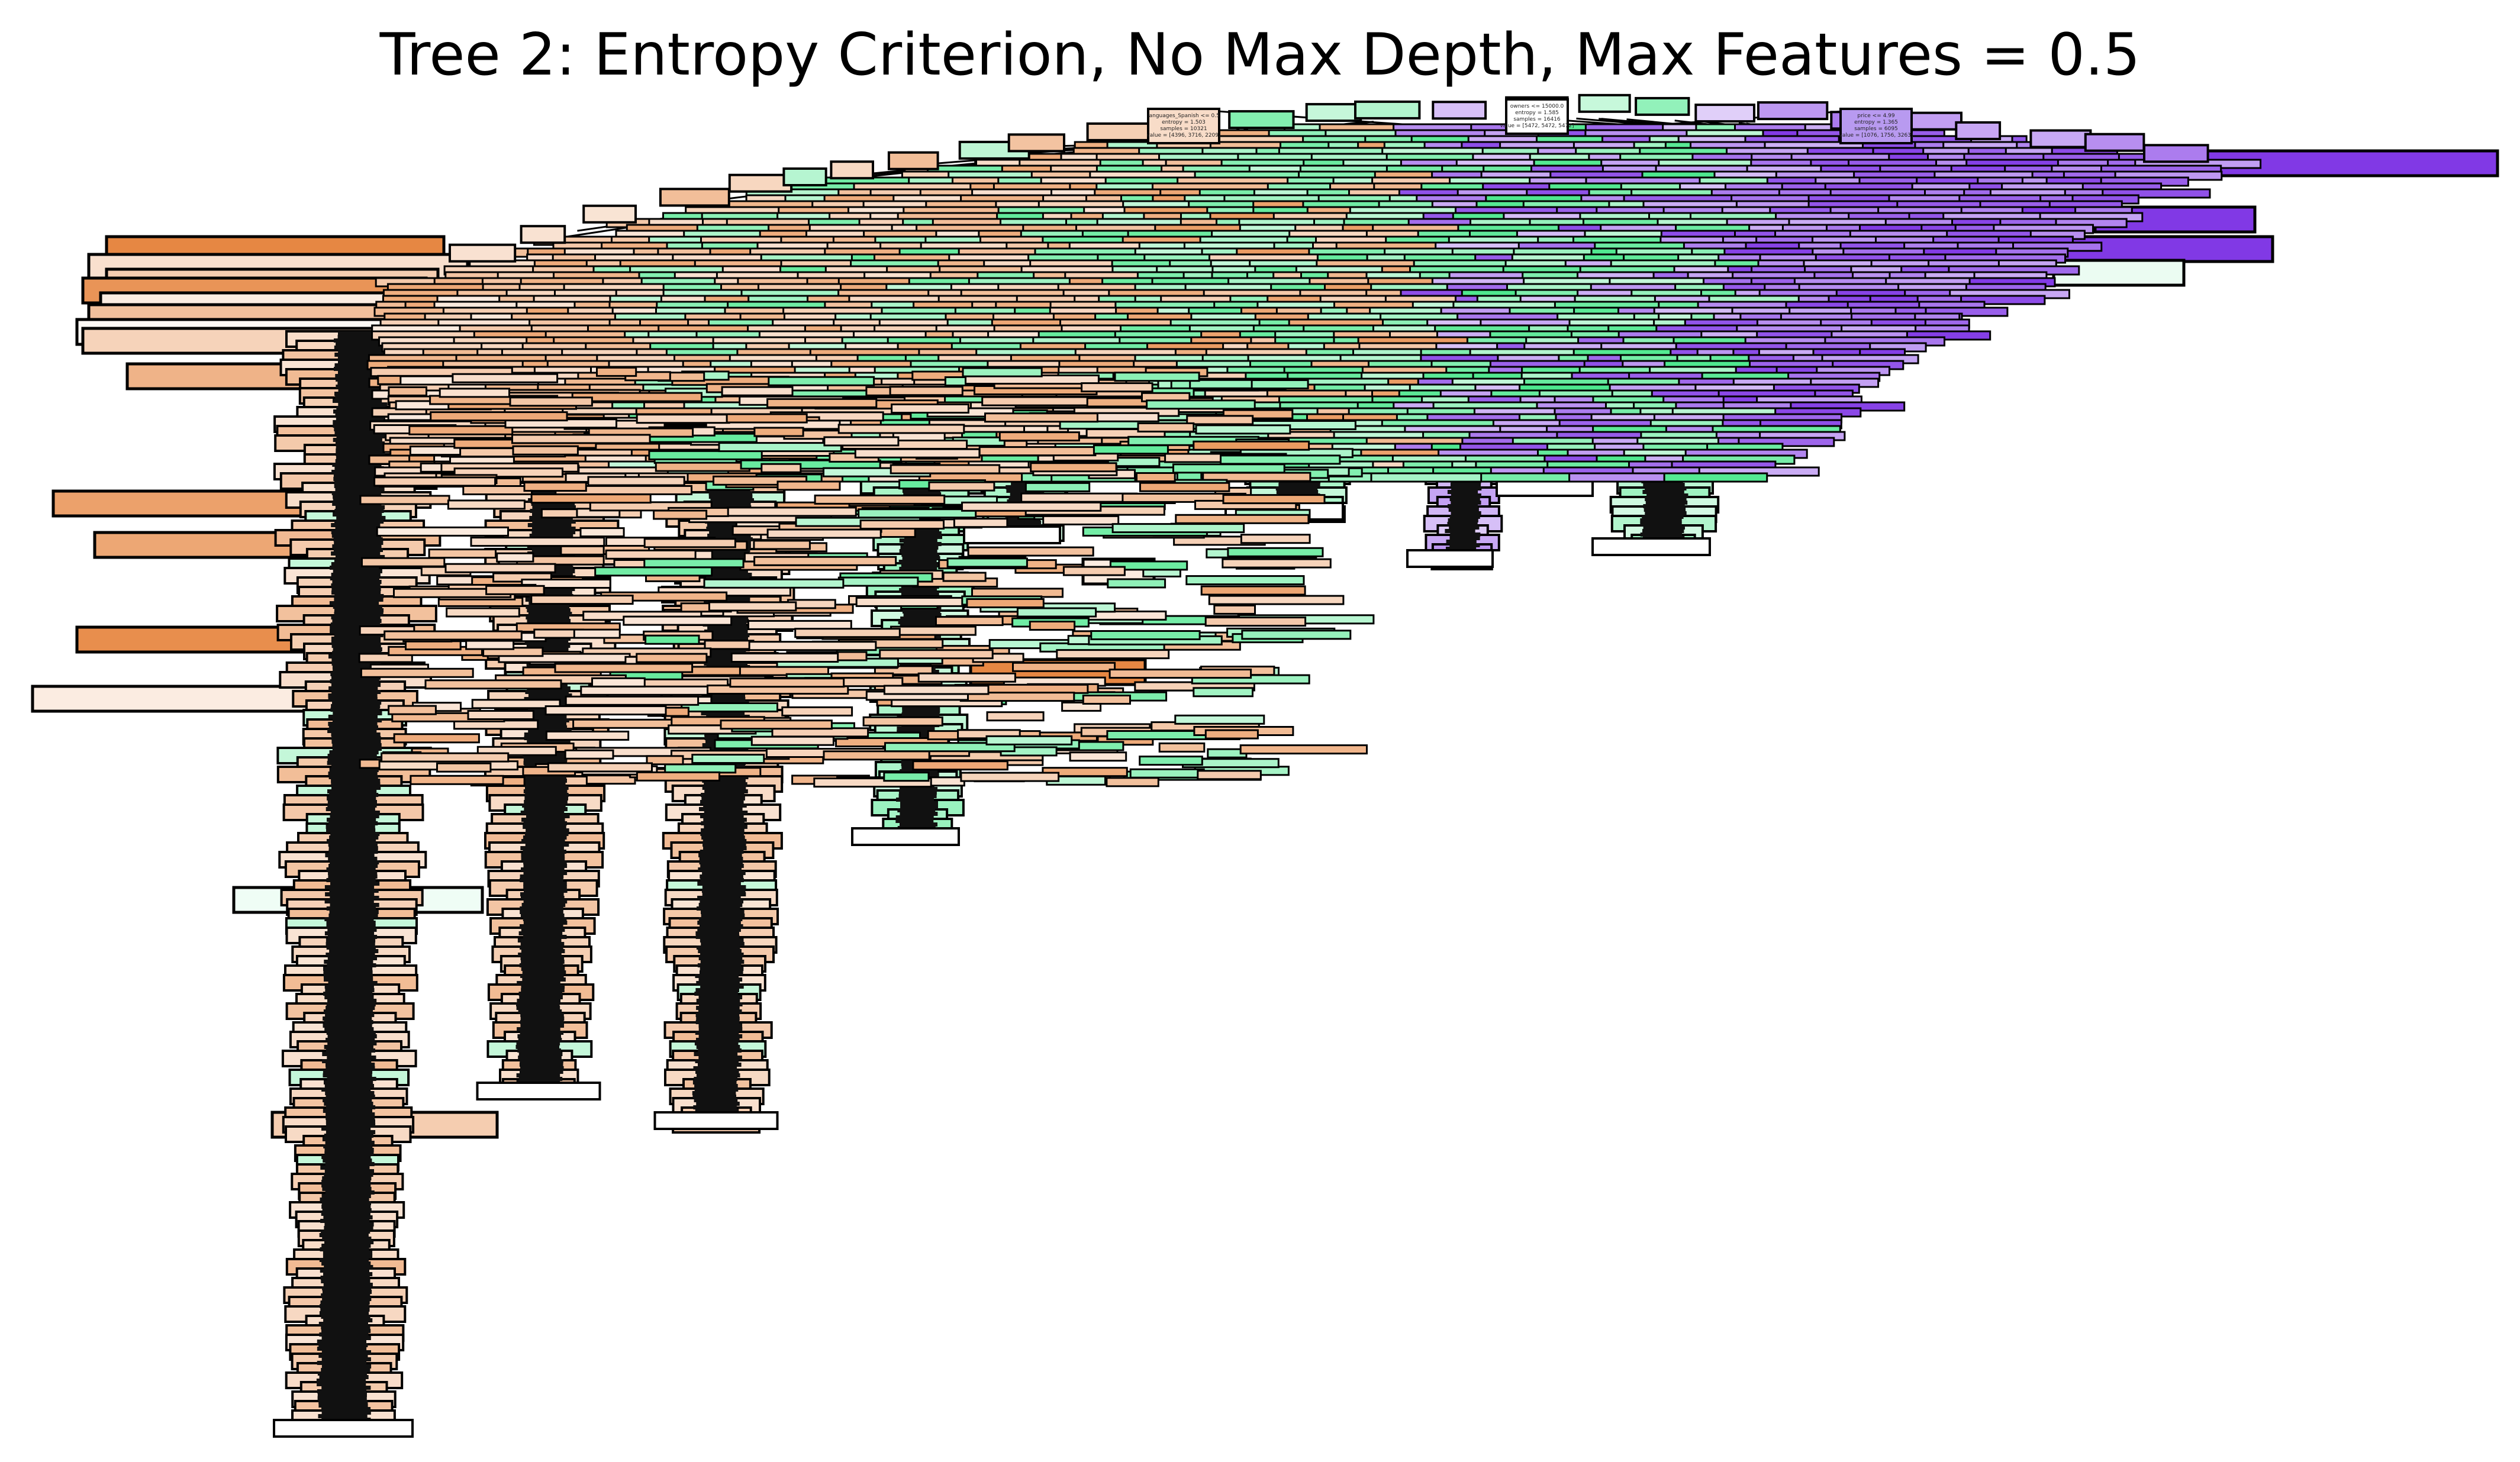 This screenshot has height=1462, width=2520. Describe the element at coordinates (1876, 122) in the screenshot. I see `level1-right-line-2: entropy = 1.365` at that location.